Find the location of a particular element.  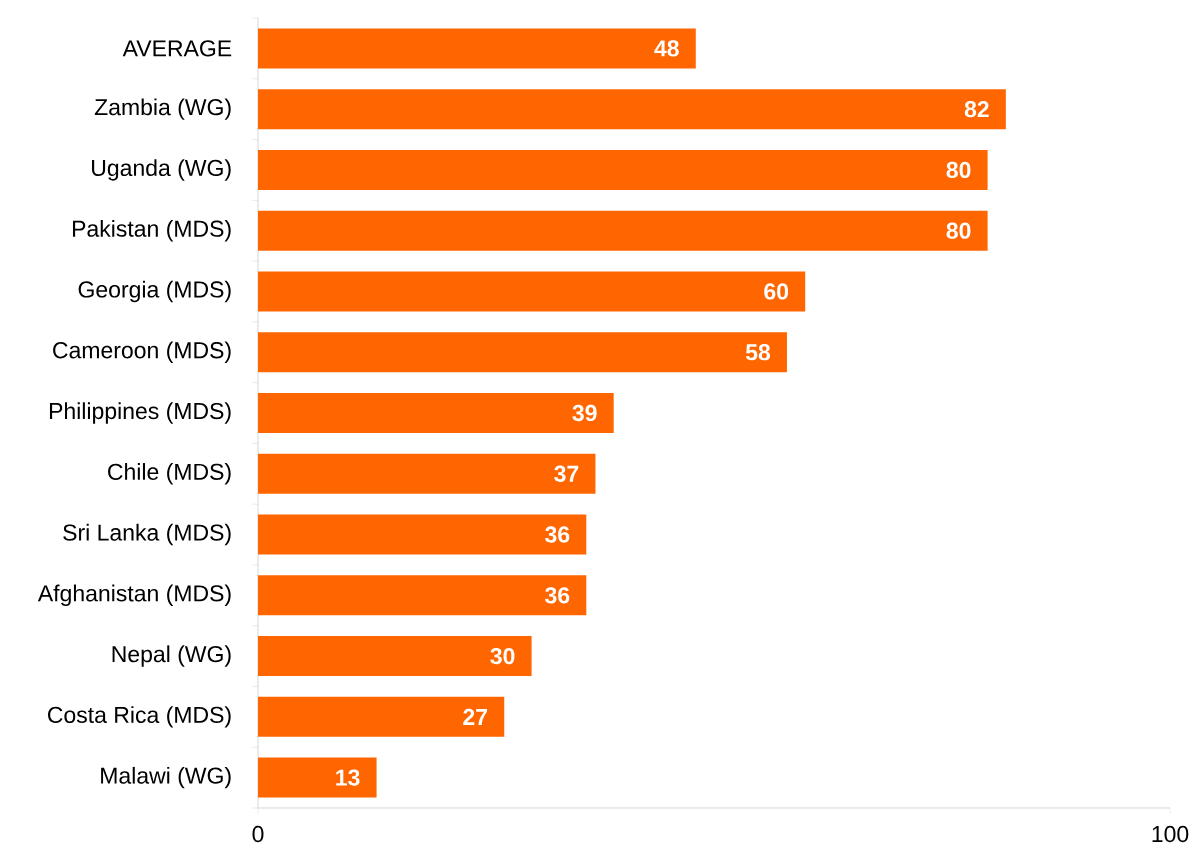

data-label: 30 is located at coordinates (502, 656).